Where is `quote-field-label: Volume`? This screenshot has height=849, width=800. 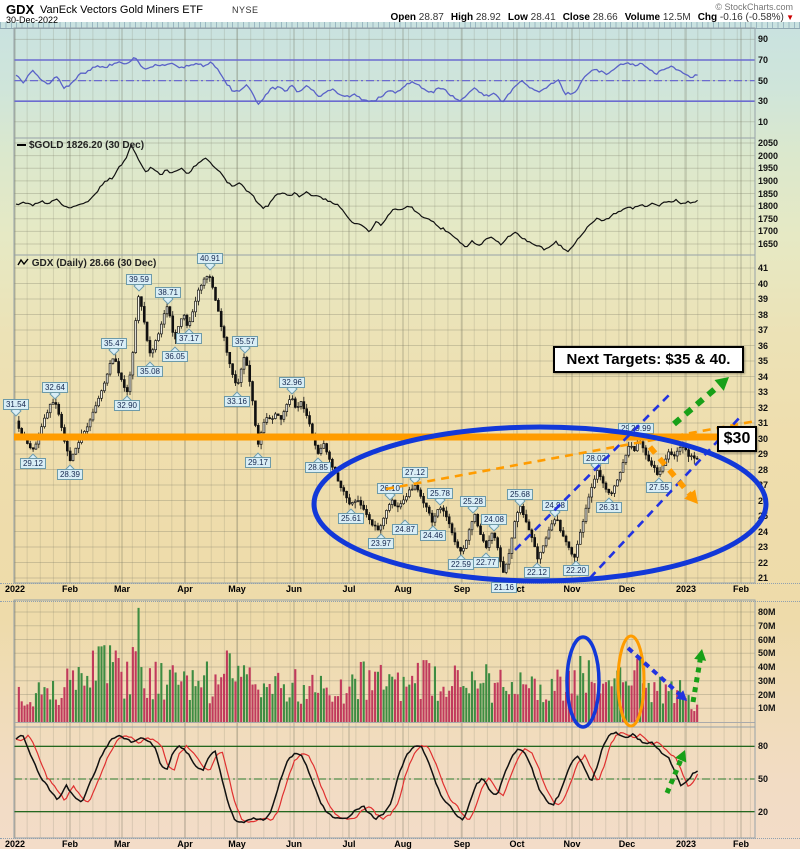
quote-field-label: Volume is located at coordinates (642, 17).